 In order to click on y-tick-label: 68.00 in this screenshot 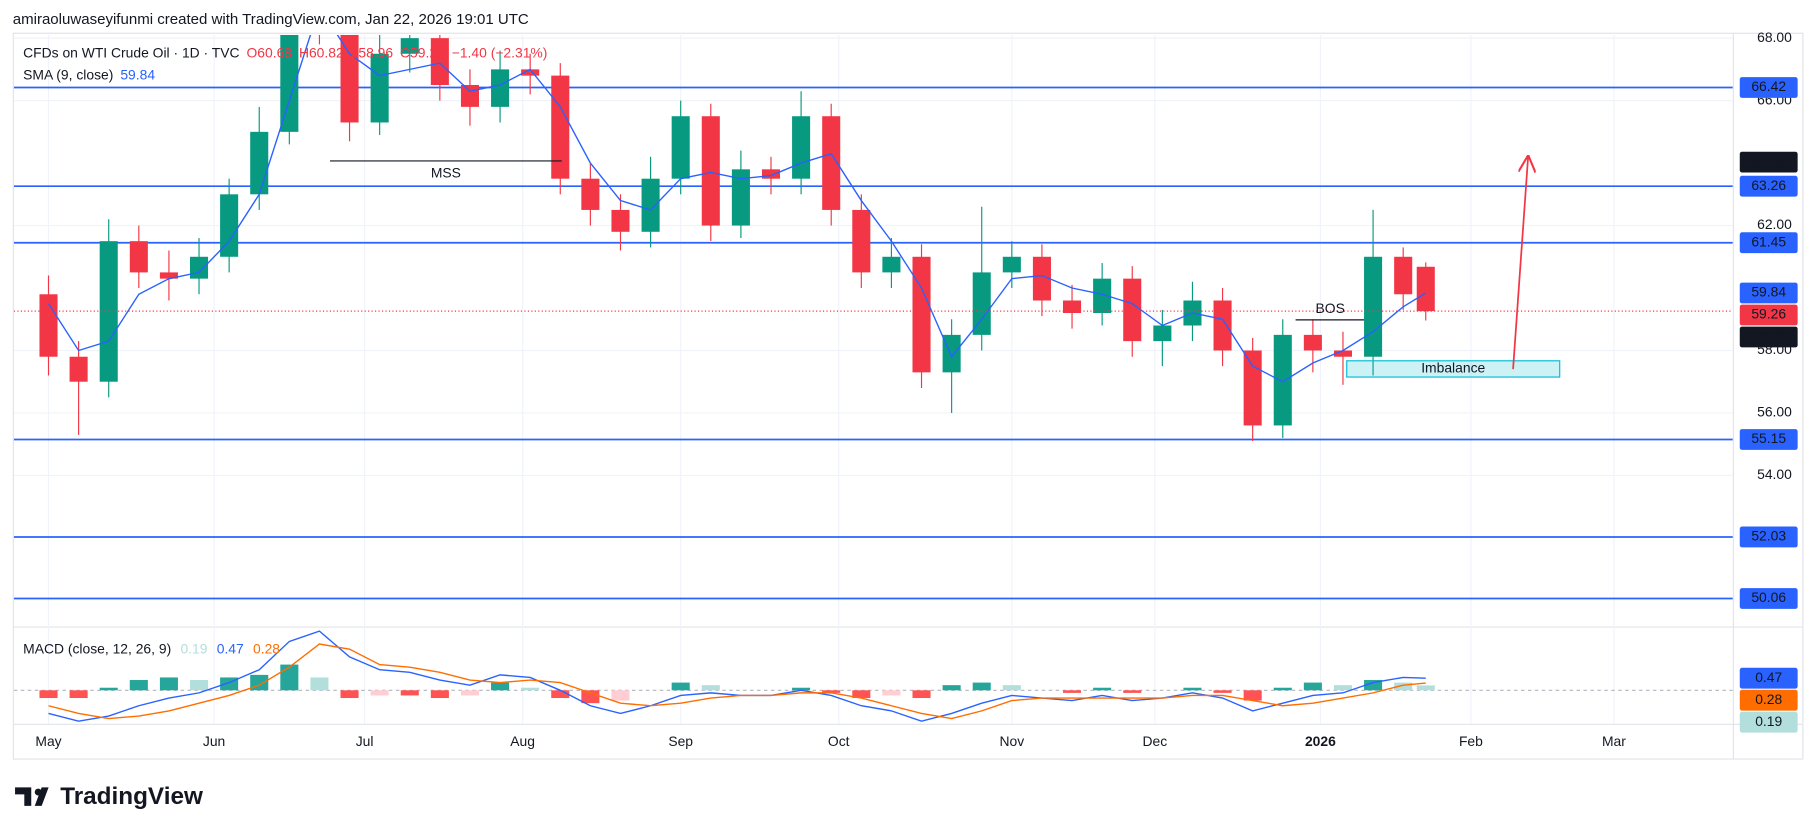, I will do `click(1774, 37)`.